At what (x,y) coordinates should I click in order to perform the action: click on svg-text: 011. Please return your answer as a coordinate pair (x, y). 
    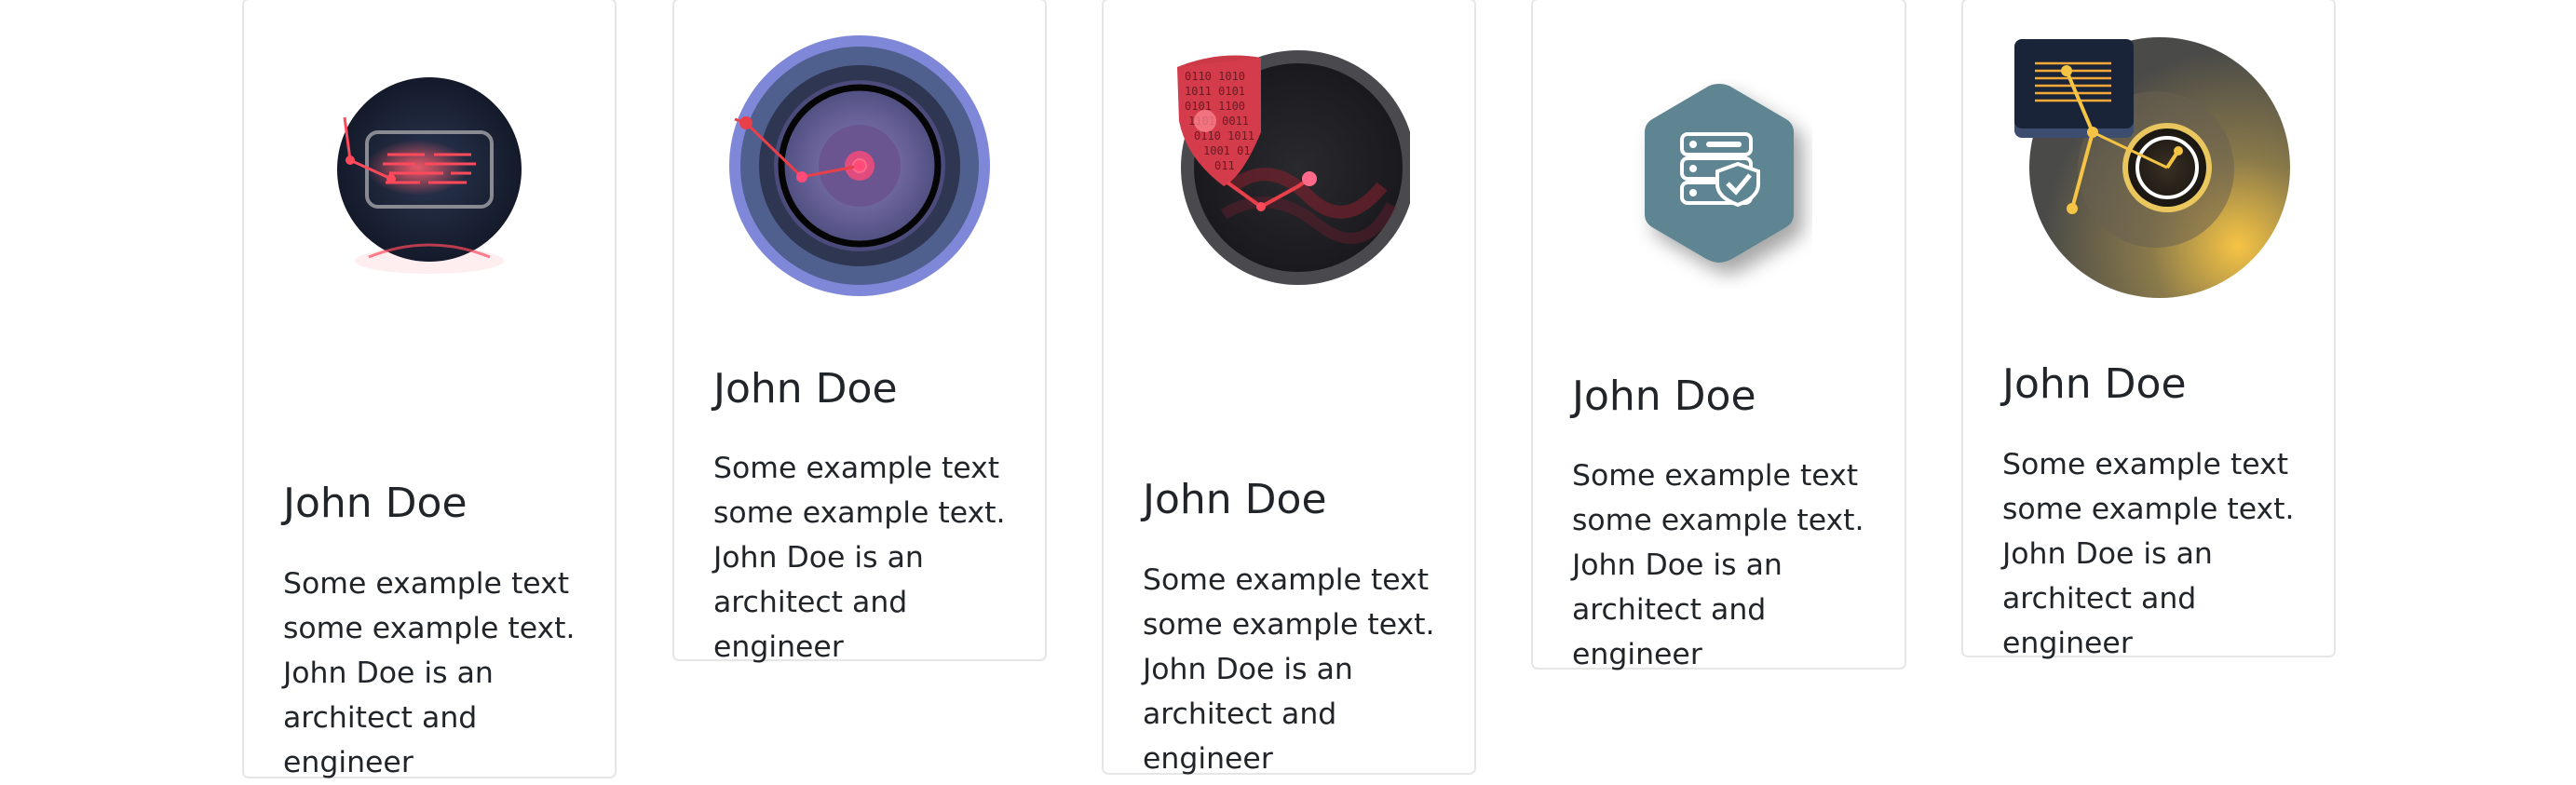
    Looking at the image, I should click on (1224, 165).